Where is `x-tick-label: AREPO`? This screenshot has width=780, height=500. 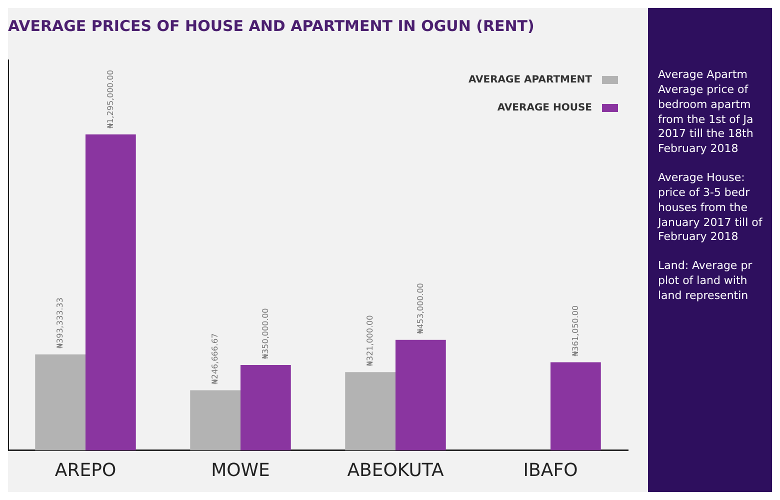
x-tick-label: AREPO is located at coordinates (85, 470).